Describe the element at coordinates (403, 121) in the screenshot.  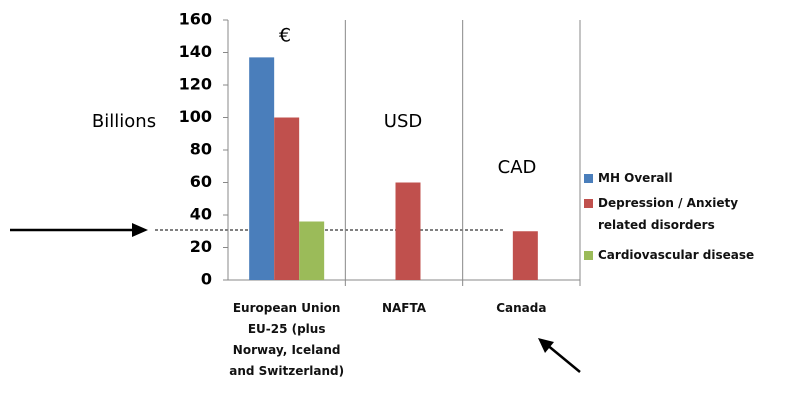
I see `annotation: USD` at that location.